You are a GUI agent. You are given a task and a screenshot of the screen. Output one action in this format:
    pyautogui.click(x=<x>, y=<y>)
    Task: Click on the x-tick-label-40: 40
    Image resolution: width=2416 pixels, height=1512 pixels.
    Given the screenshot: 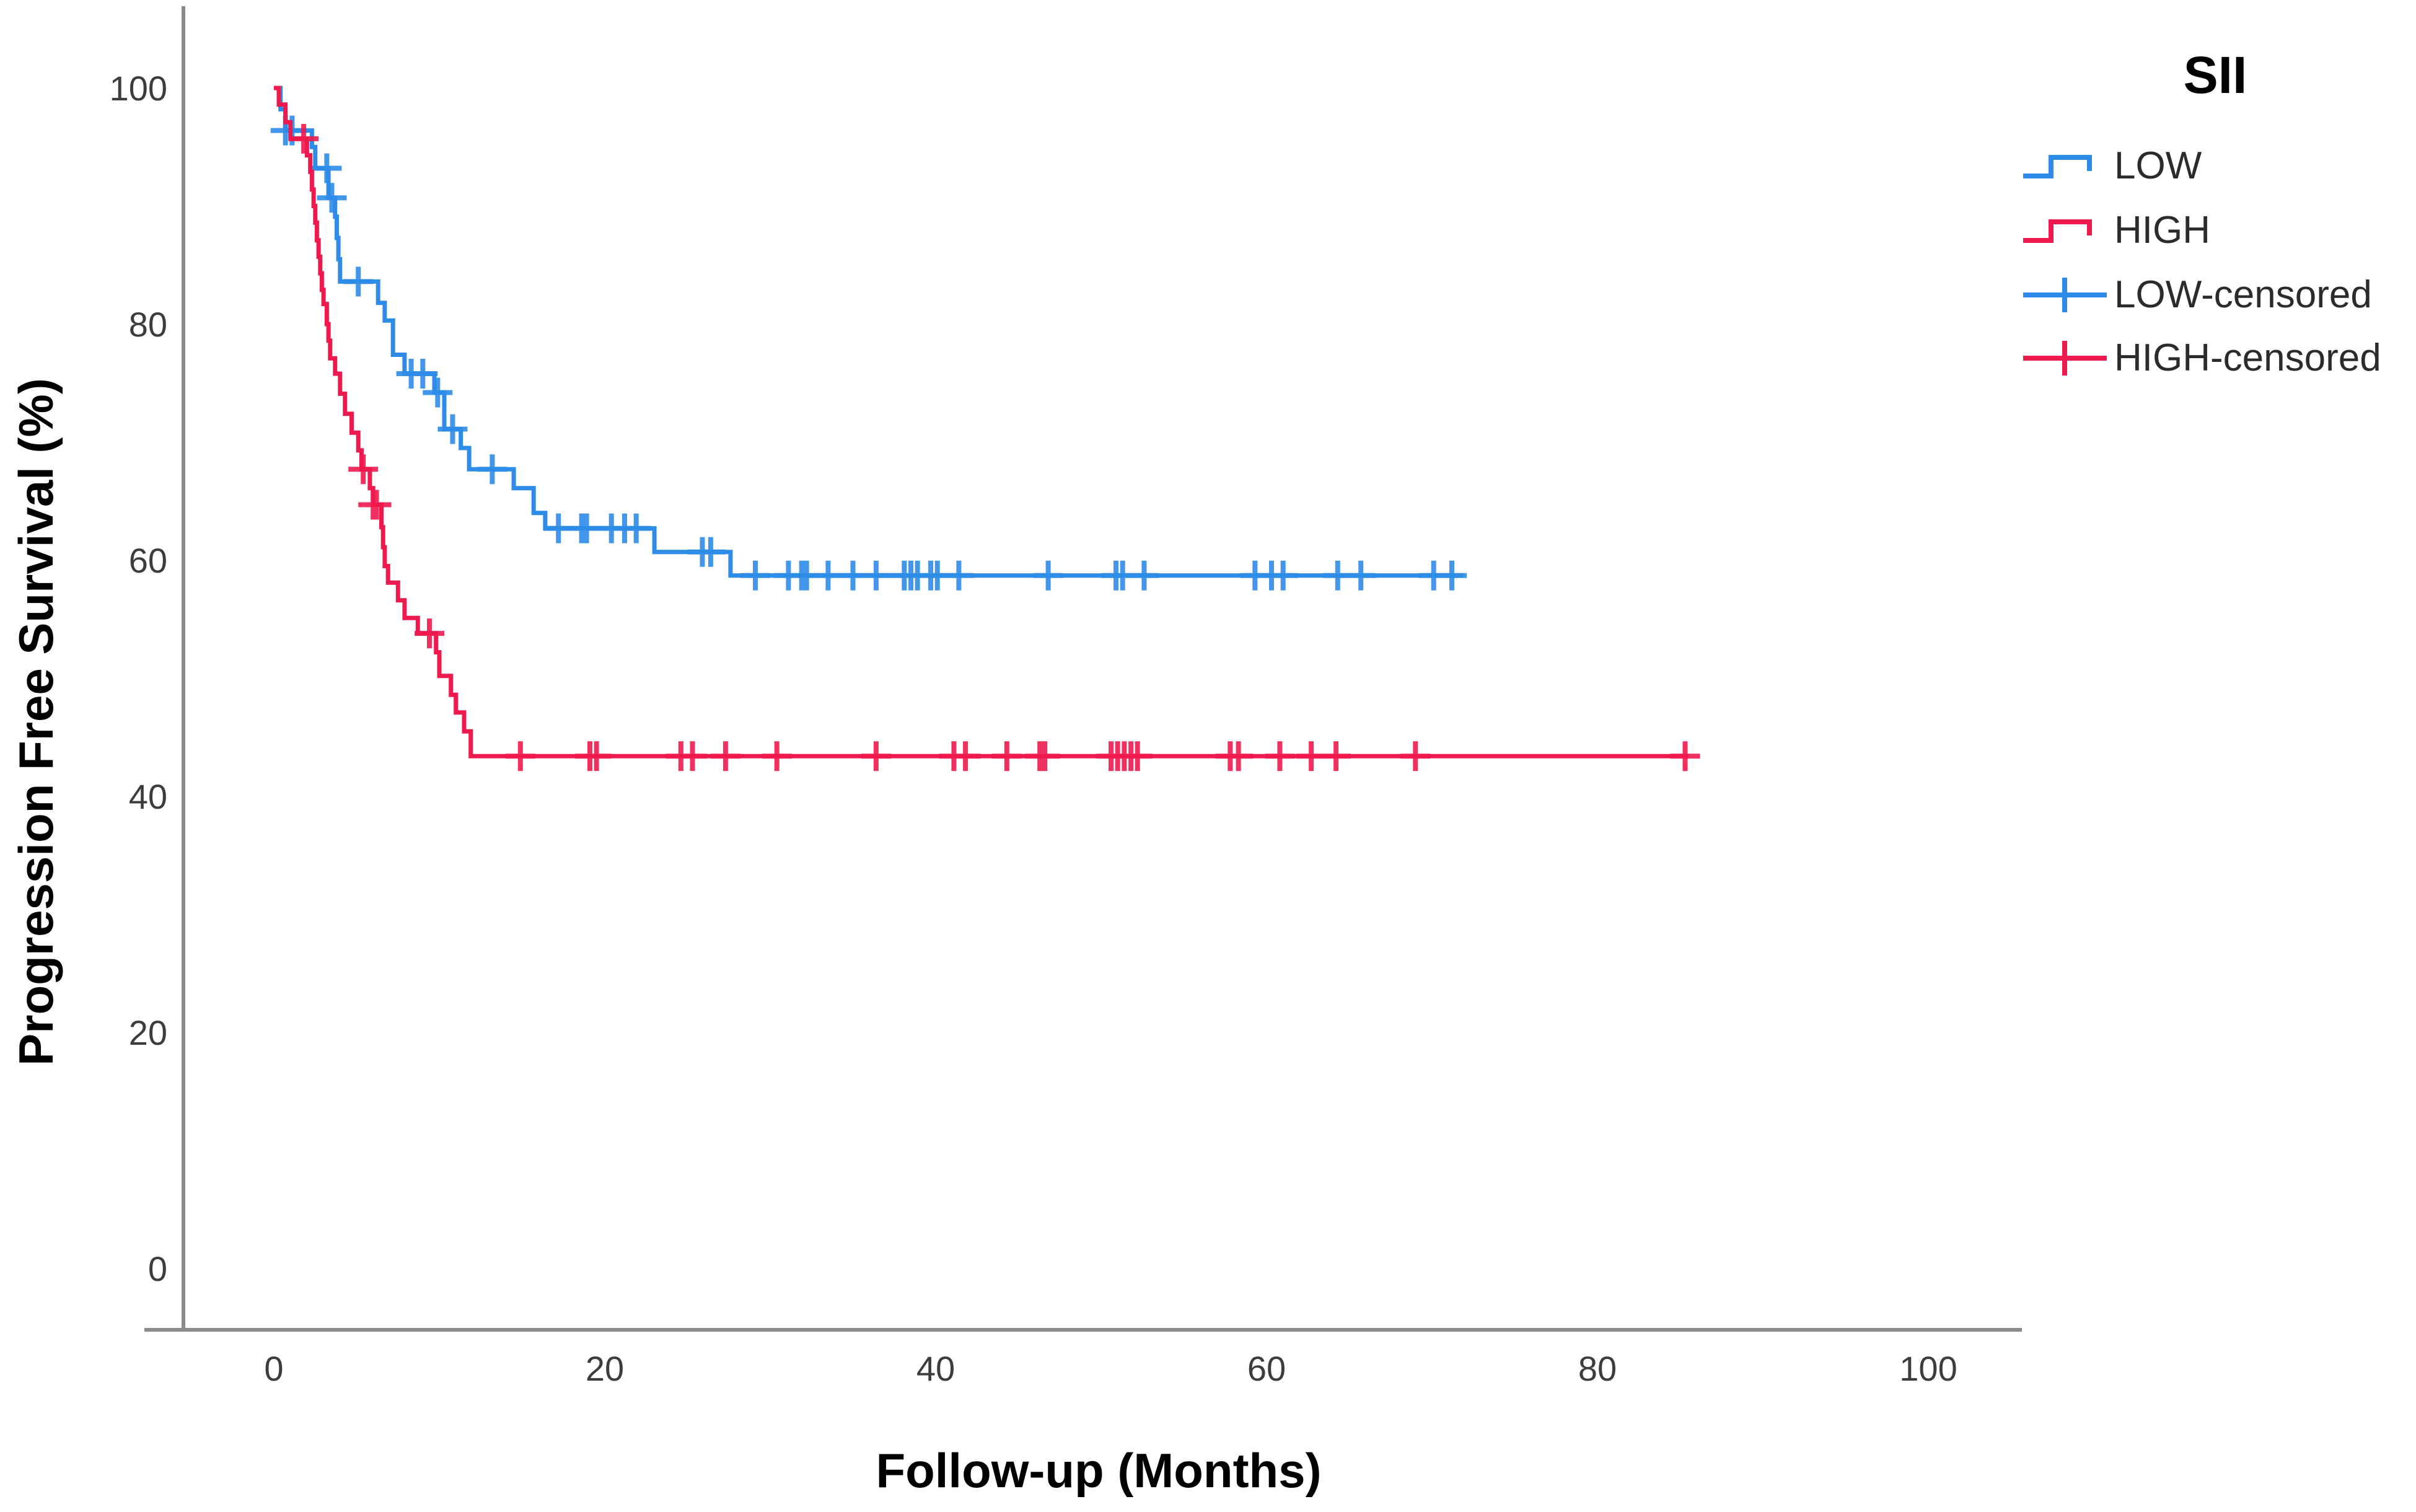 What is the action you would take?
    pyautogui.click(x=935, y=1368)
    